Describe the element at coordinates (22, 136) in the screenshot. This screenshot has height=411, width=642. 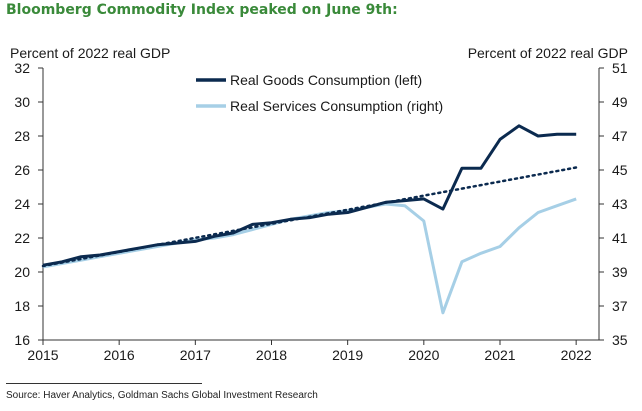
I see `left-tick-label: 28` at that location.